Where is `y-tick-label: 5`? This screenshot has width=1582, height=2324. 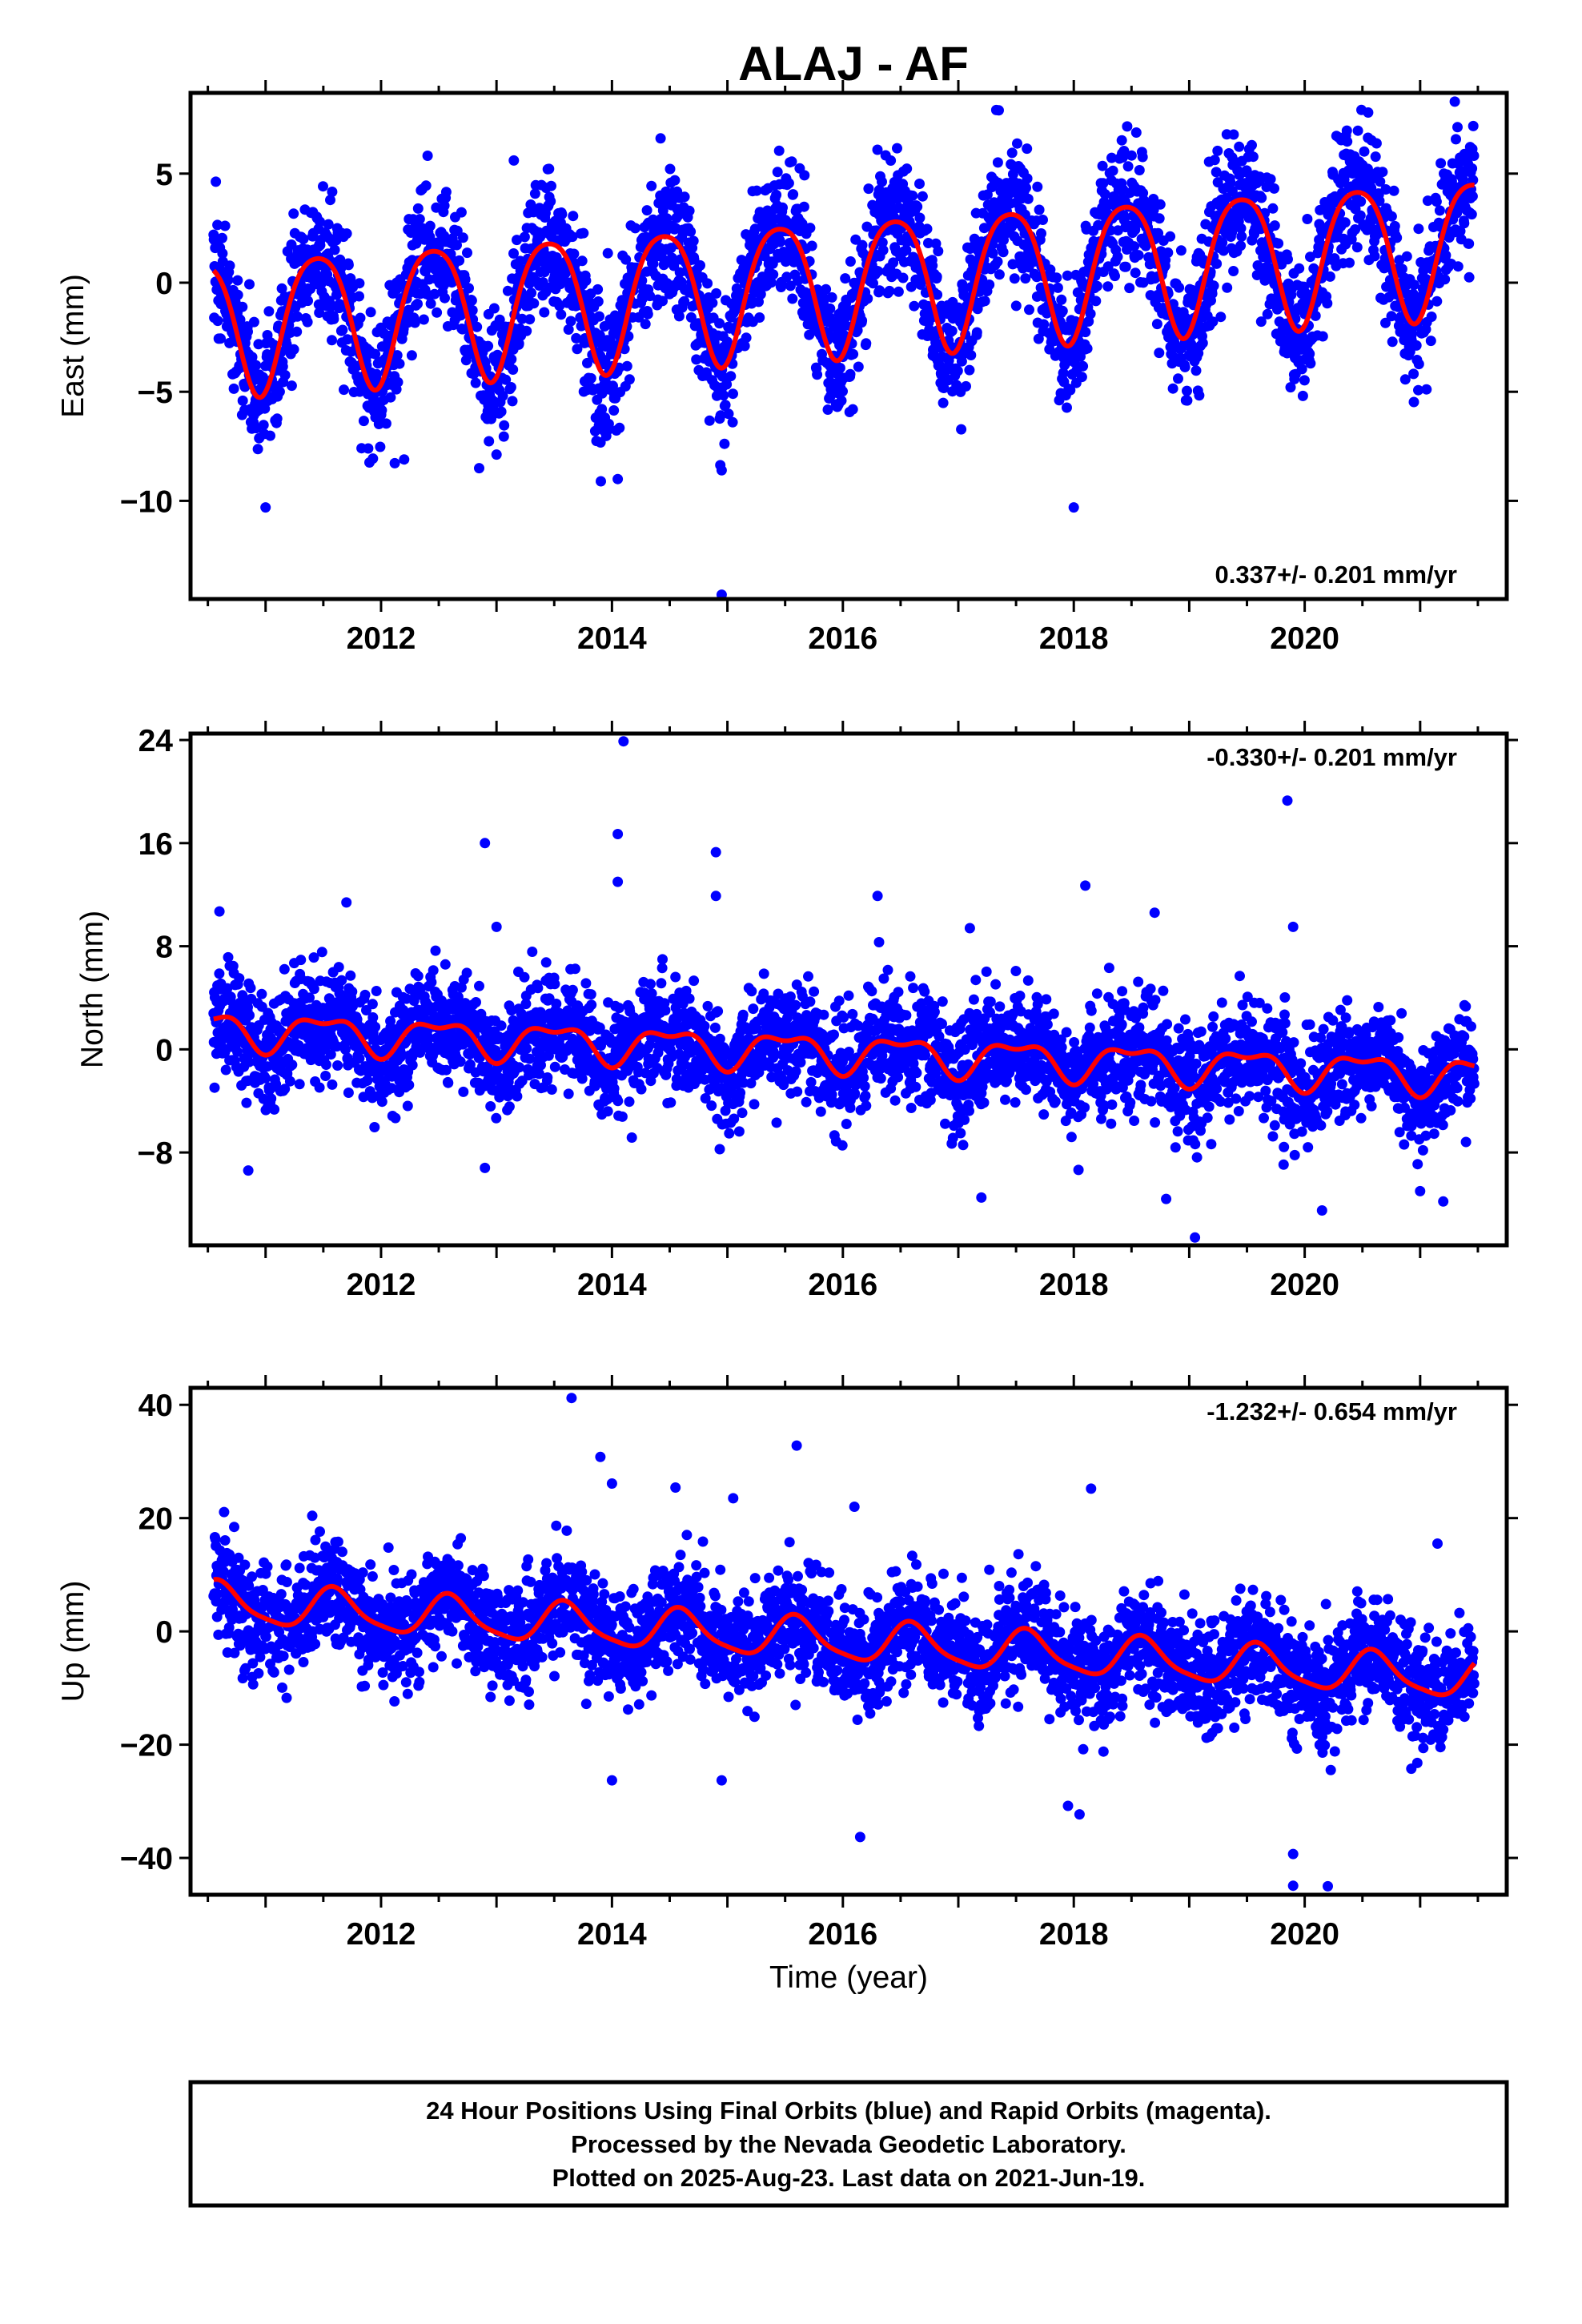
y-tick-label: 5 is located at coordinates (164, 175).